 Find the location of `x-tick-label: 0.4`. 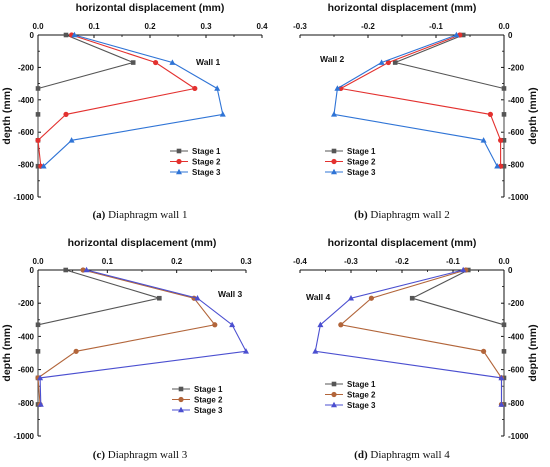

x-tick-label: 0.4 is located at coordinates (262, 26).